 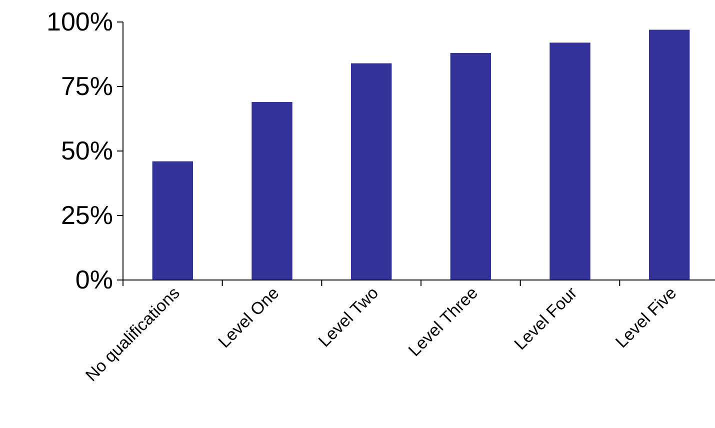 I want to click on y-tick-label: 0%, so click(x=94, y=279).